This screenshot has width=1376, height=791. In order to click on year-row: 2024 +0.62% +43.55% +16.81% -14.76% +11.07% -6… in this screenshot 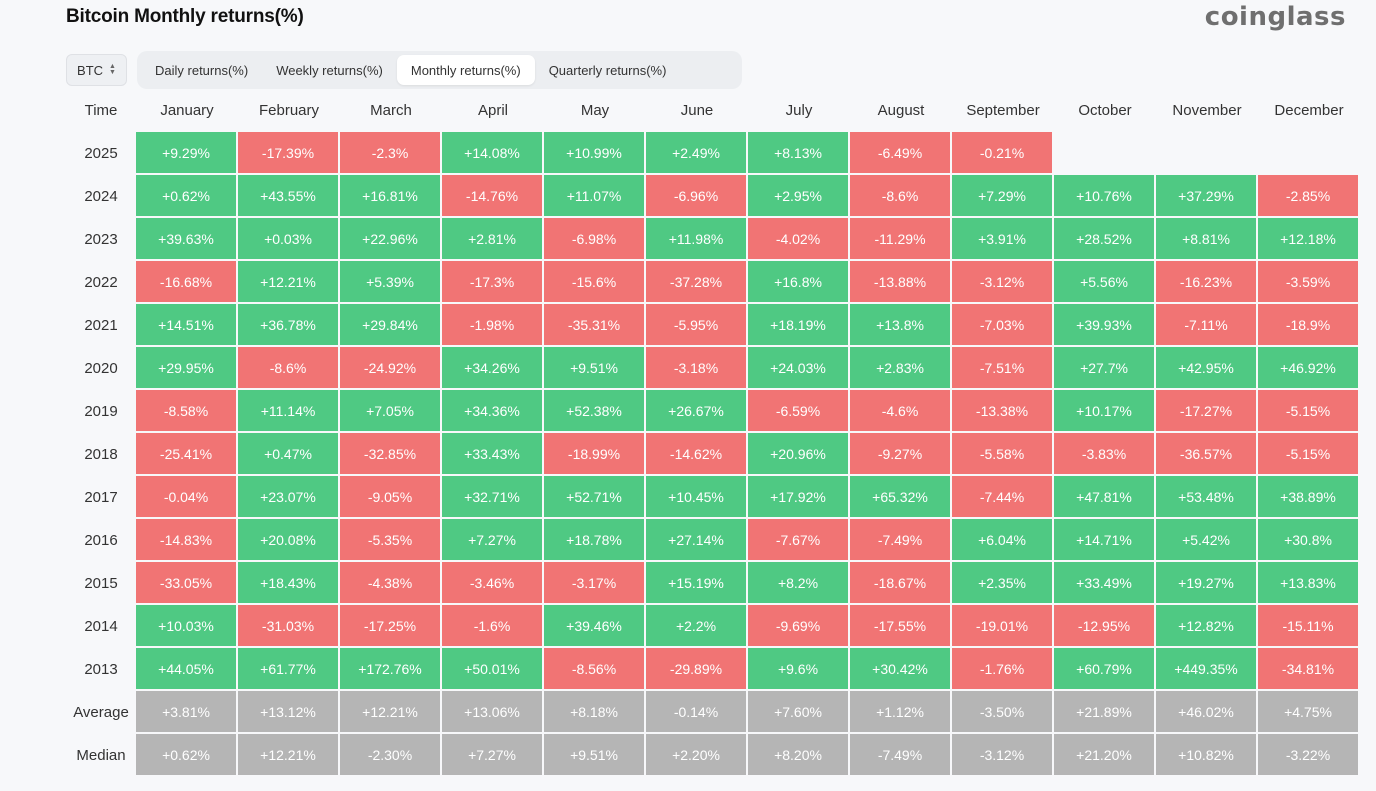, I will do `click(713, 196)`.